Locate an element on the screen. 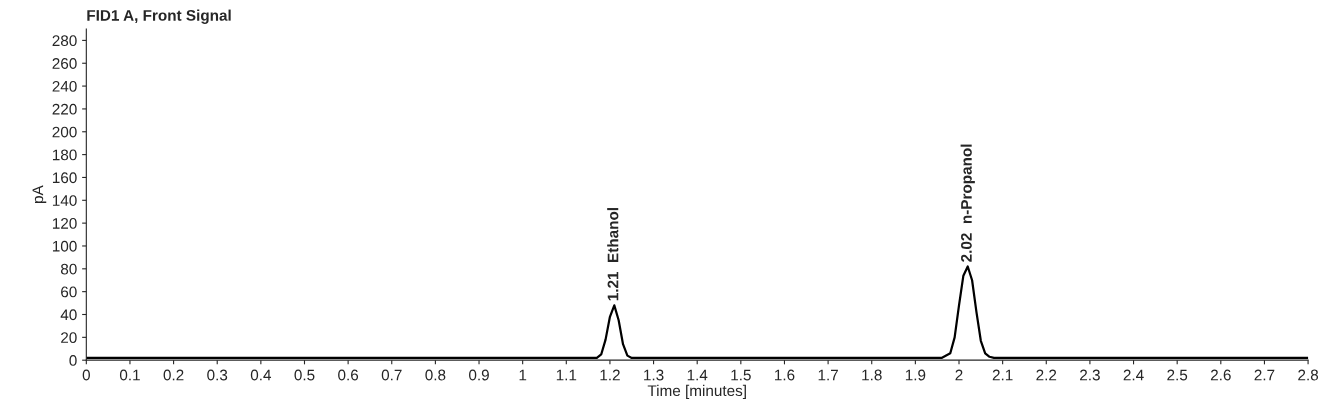 This screenshot has width=1328, height=414. x-axis-title: Time [minutes] is located at coordinates (696, 392).